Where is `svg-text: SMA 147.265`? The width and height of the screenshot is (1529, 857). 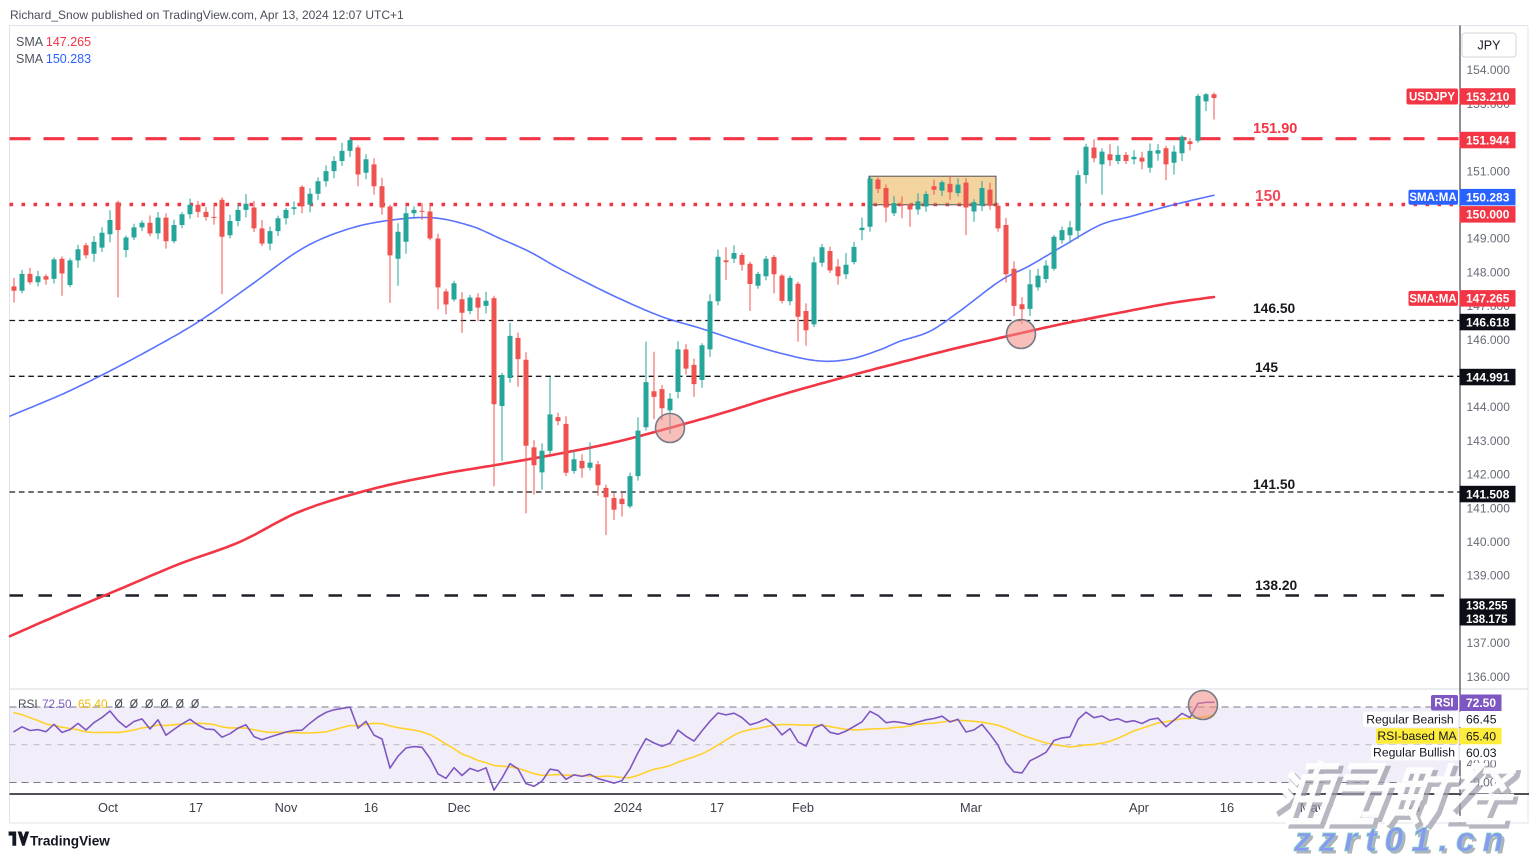 svg-text: SMA 147.265 is located at coordinates (53, 42).